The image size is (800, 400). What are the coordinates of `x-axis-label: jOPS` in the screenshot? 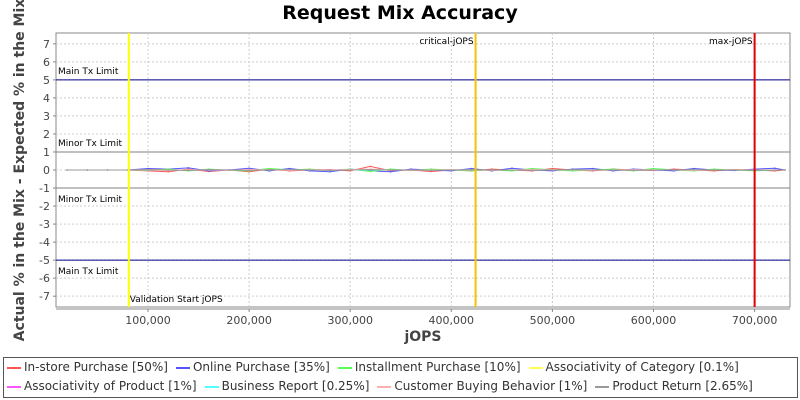 It's located at (422, 337).